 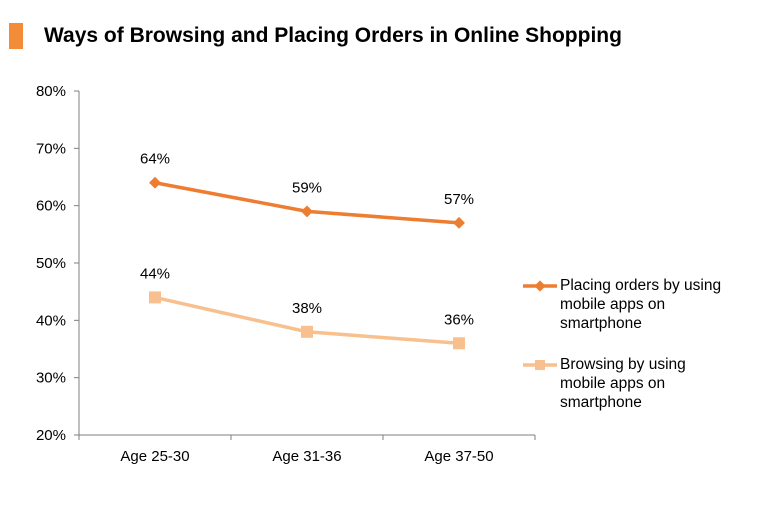 What do you see at coordinates (306, 456) in the screenshot?
I see `x-tick-label: Age 31-36` at bounding box center [306, 456].